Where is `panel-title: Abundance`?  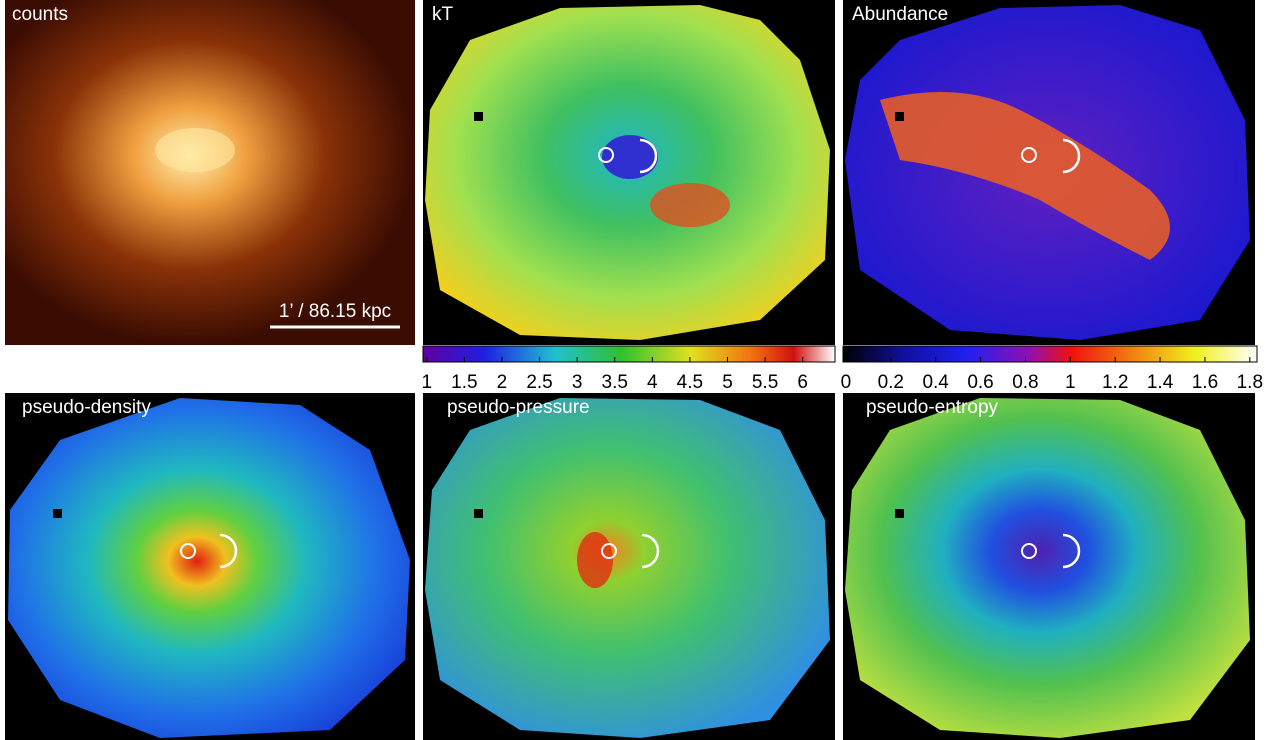 panel-title: Abundance is located at coordinates (900, 14).